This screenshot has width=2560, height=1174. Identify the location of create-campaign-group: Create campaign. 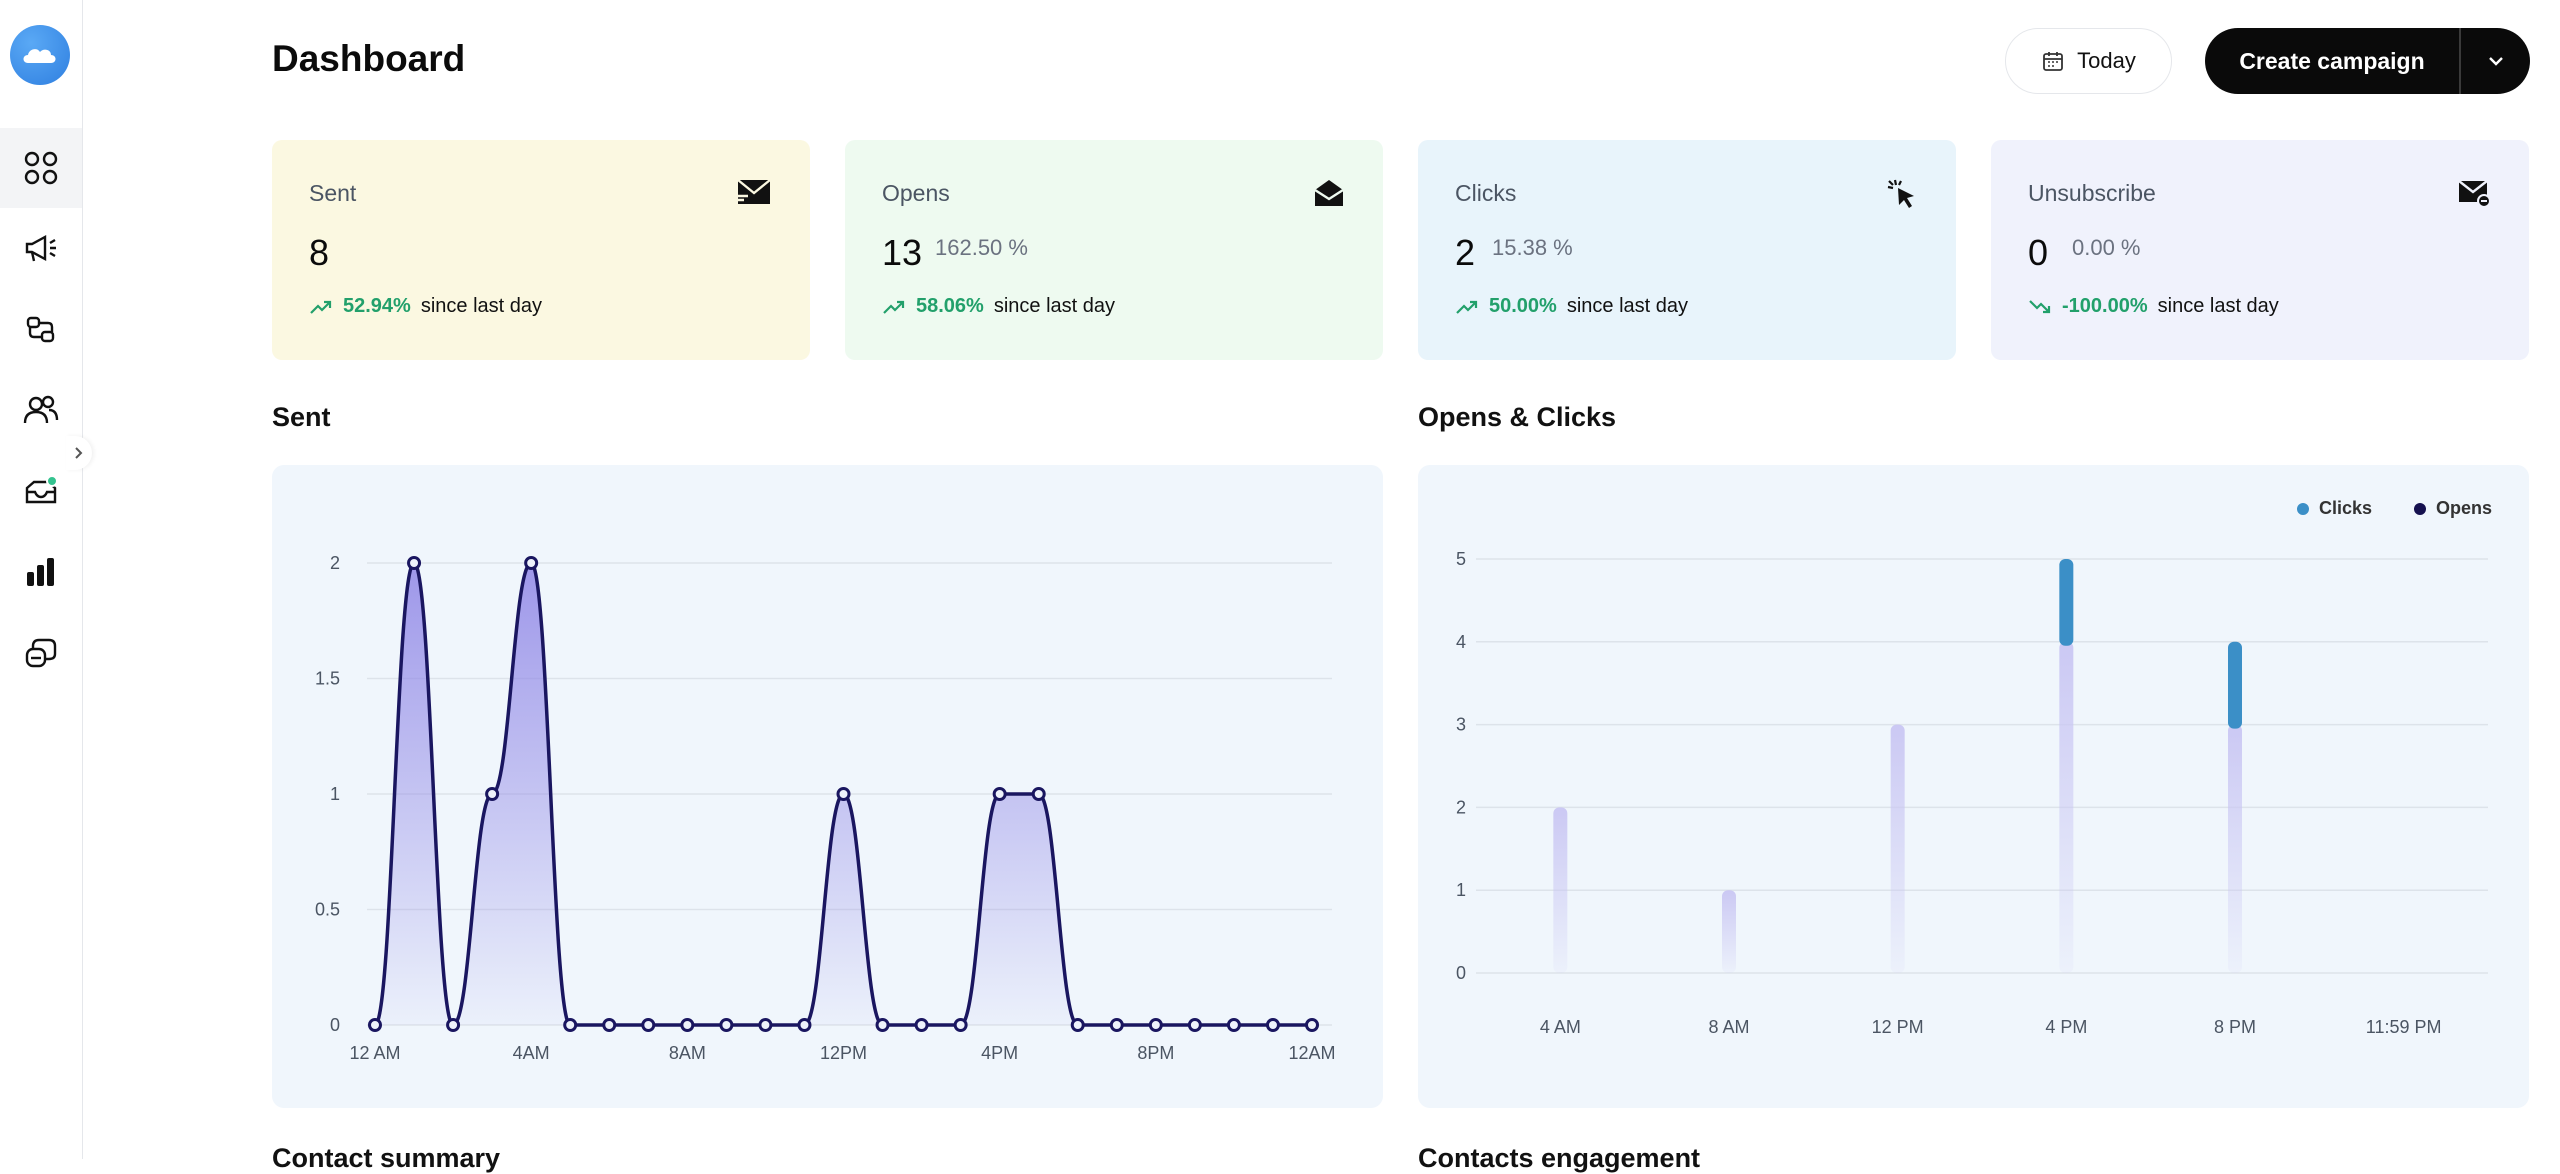
(2367, 61).